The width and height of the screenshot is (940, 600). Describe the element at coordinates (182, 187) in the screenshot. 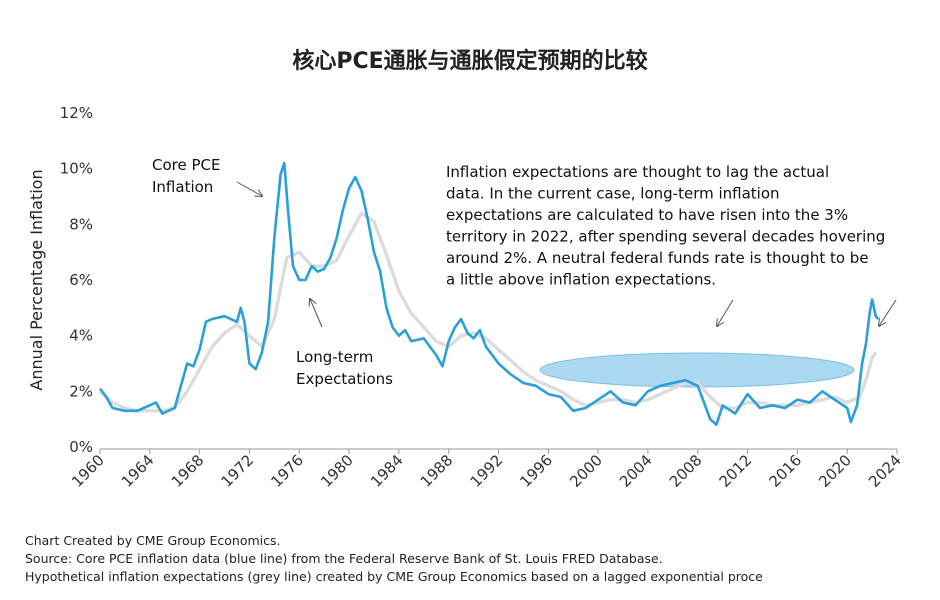

I see `annotation: Inflation` at that location.